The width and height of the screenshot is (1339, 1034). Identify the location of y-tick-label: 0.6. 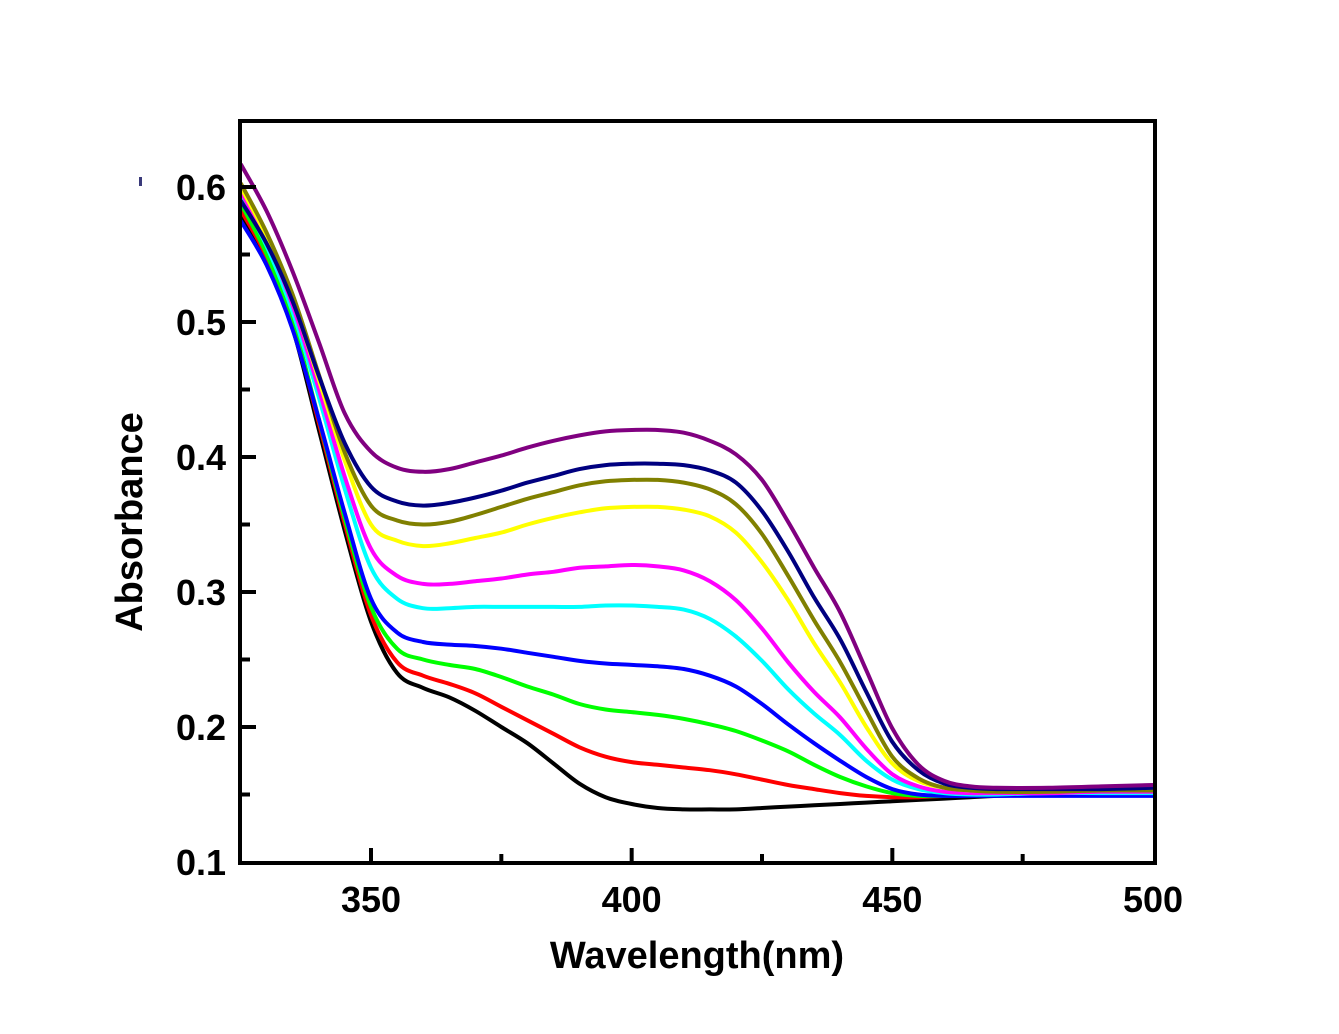
(201, 187).